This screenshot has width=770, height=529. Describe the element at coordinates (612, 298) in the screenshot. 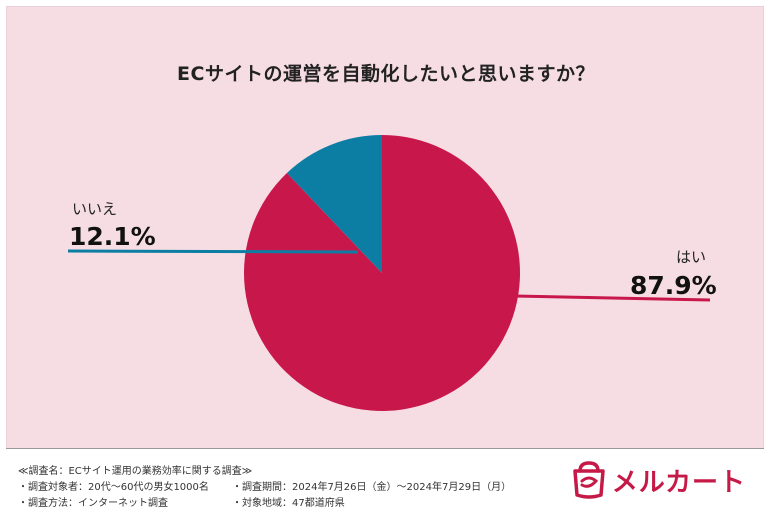

I see `leader-line-yes` at that location.